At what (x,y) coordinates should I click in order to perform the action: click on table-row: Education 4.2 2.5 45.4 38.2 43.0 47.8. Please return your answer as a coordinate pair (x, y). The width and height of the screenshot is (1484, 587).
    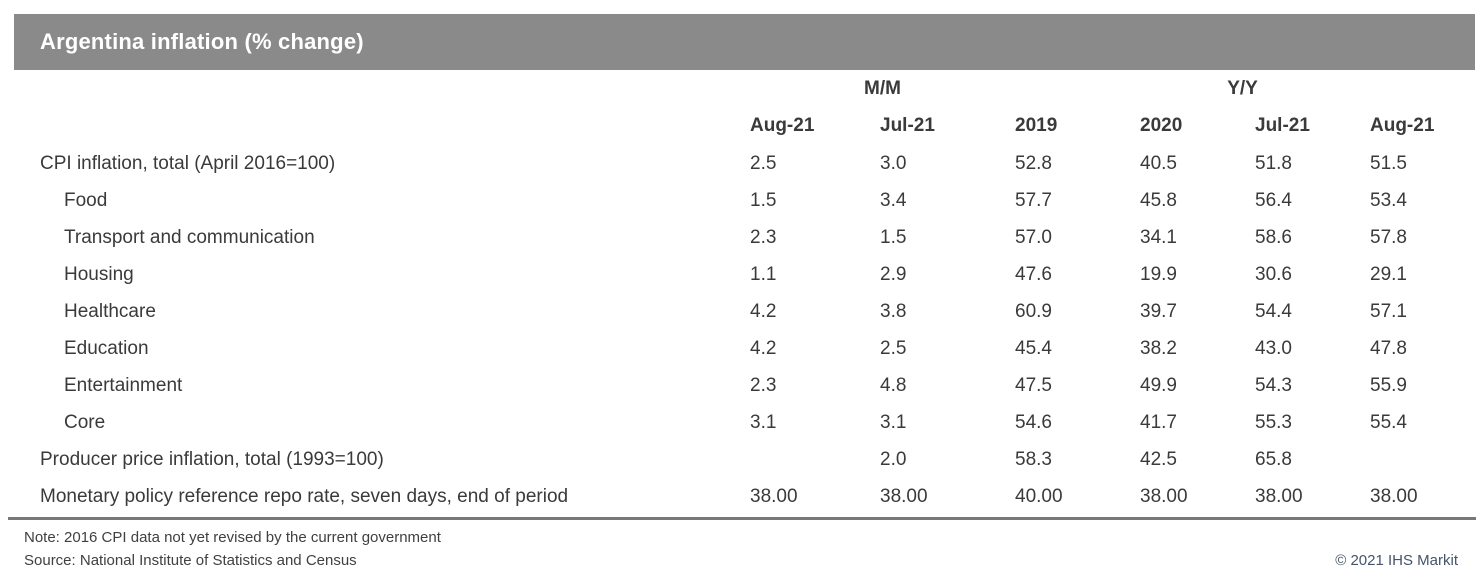
    Looking at the image, I should click on (742, 348).